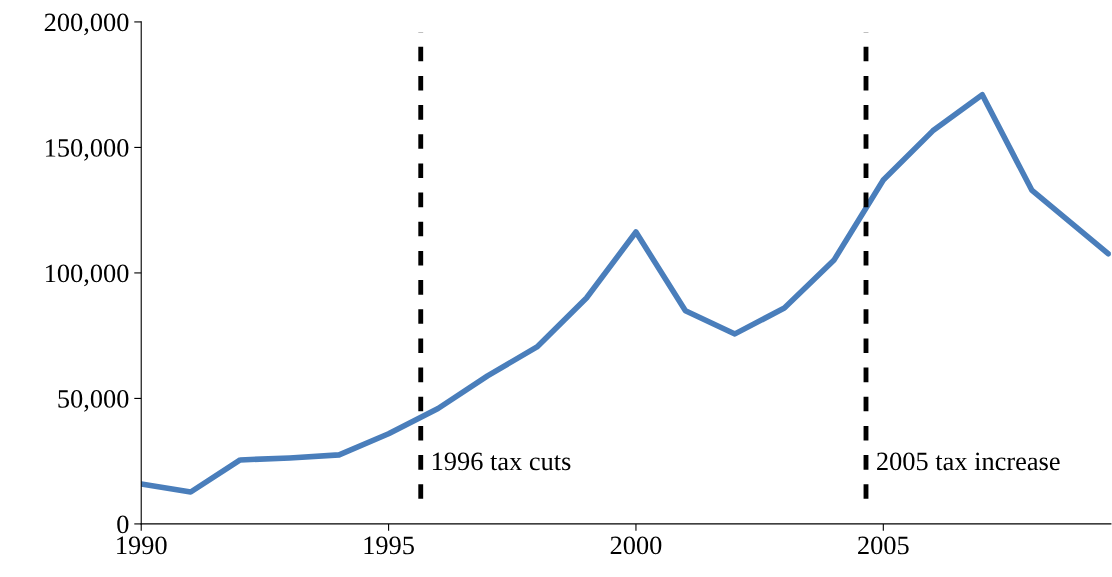 This screenshot has height=577, width=1112. What do you see at coordinates (87, 150) in the screenshot?
I see `y-tick-label: 150,000` at bounding box center [87, 150].